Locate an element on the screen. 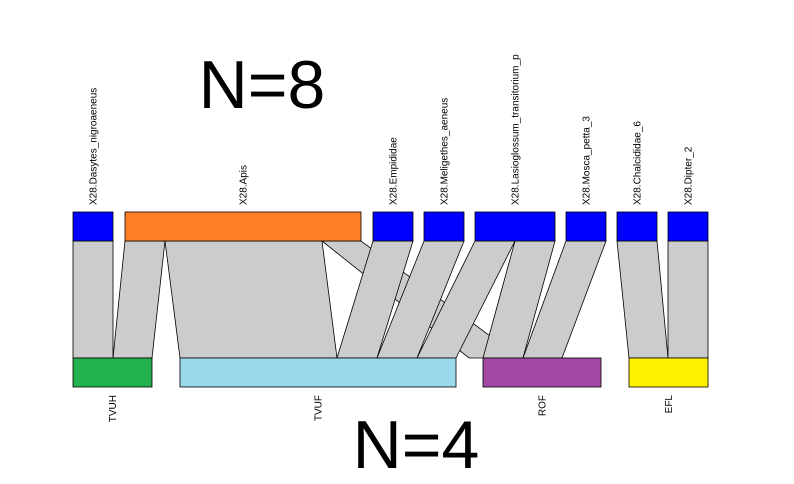 The image size is (794, 484). top-node-x28-apis is located at coordinates (243, 226).